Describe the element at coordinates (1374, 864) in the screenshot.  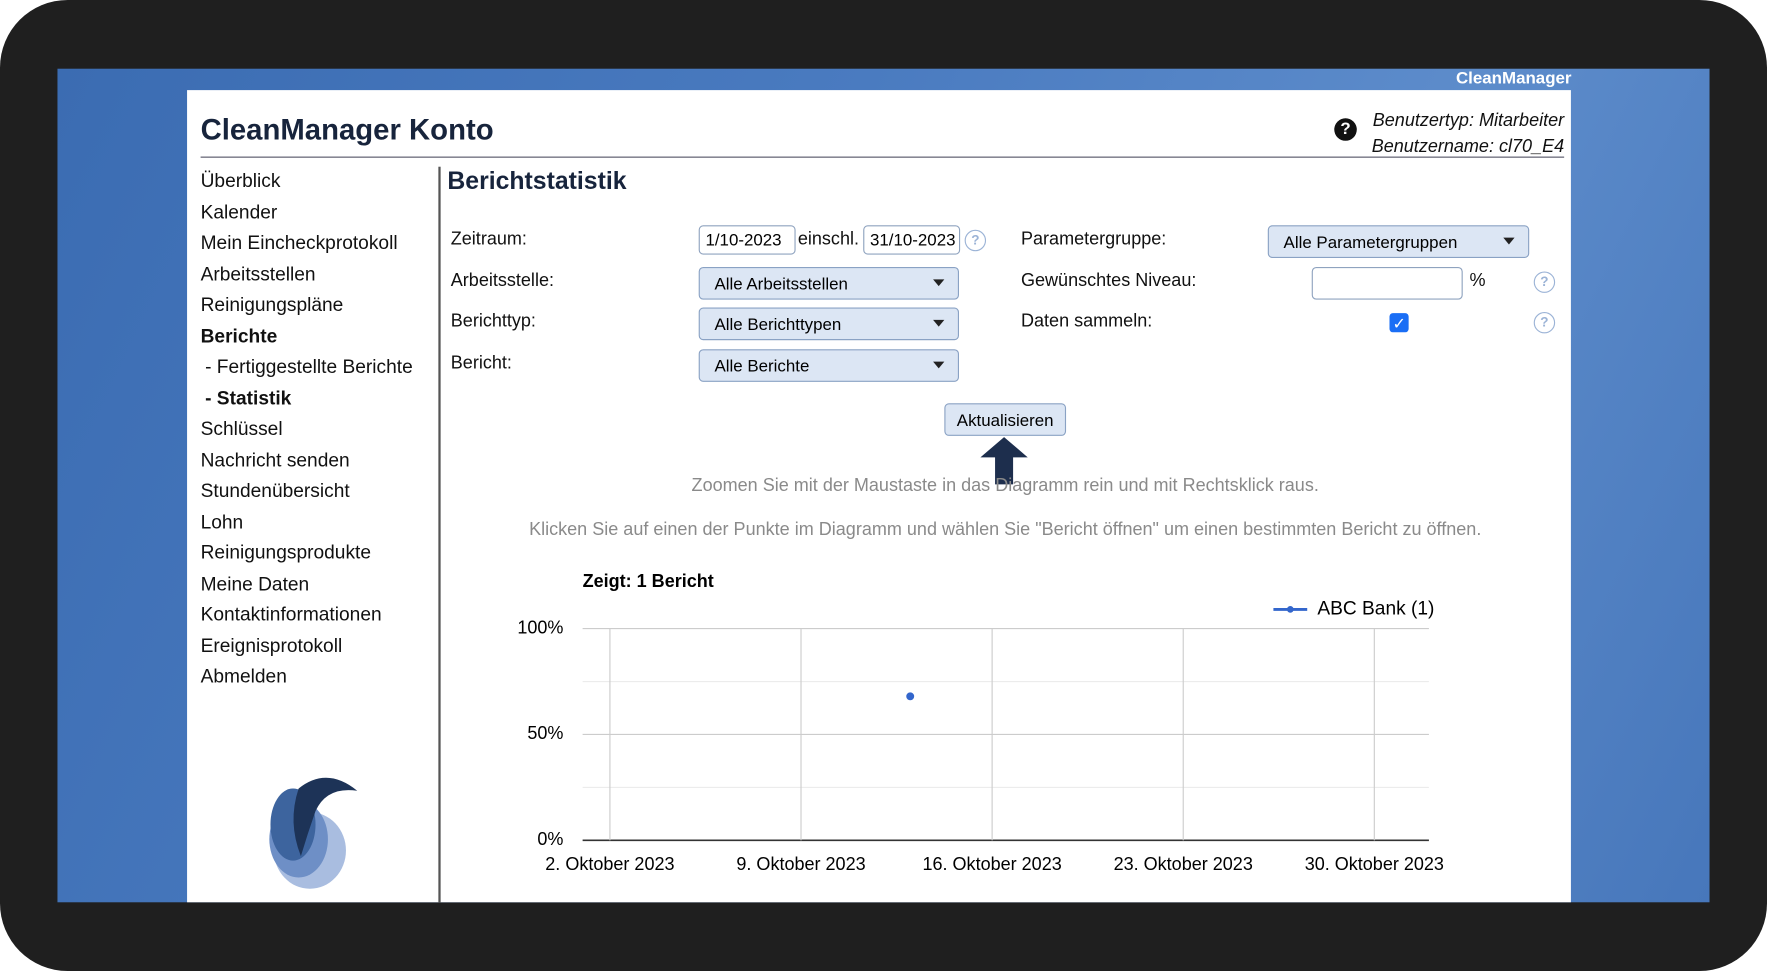
I see `x-tick-label: 30. Oktober 2023` at that location.